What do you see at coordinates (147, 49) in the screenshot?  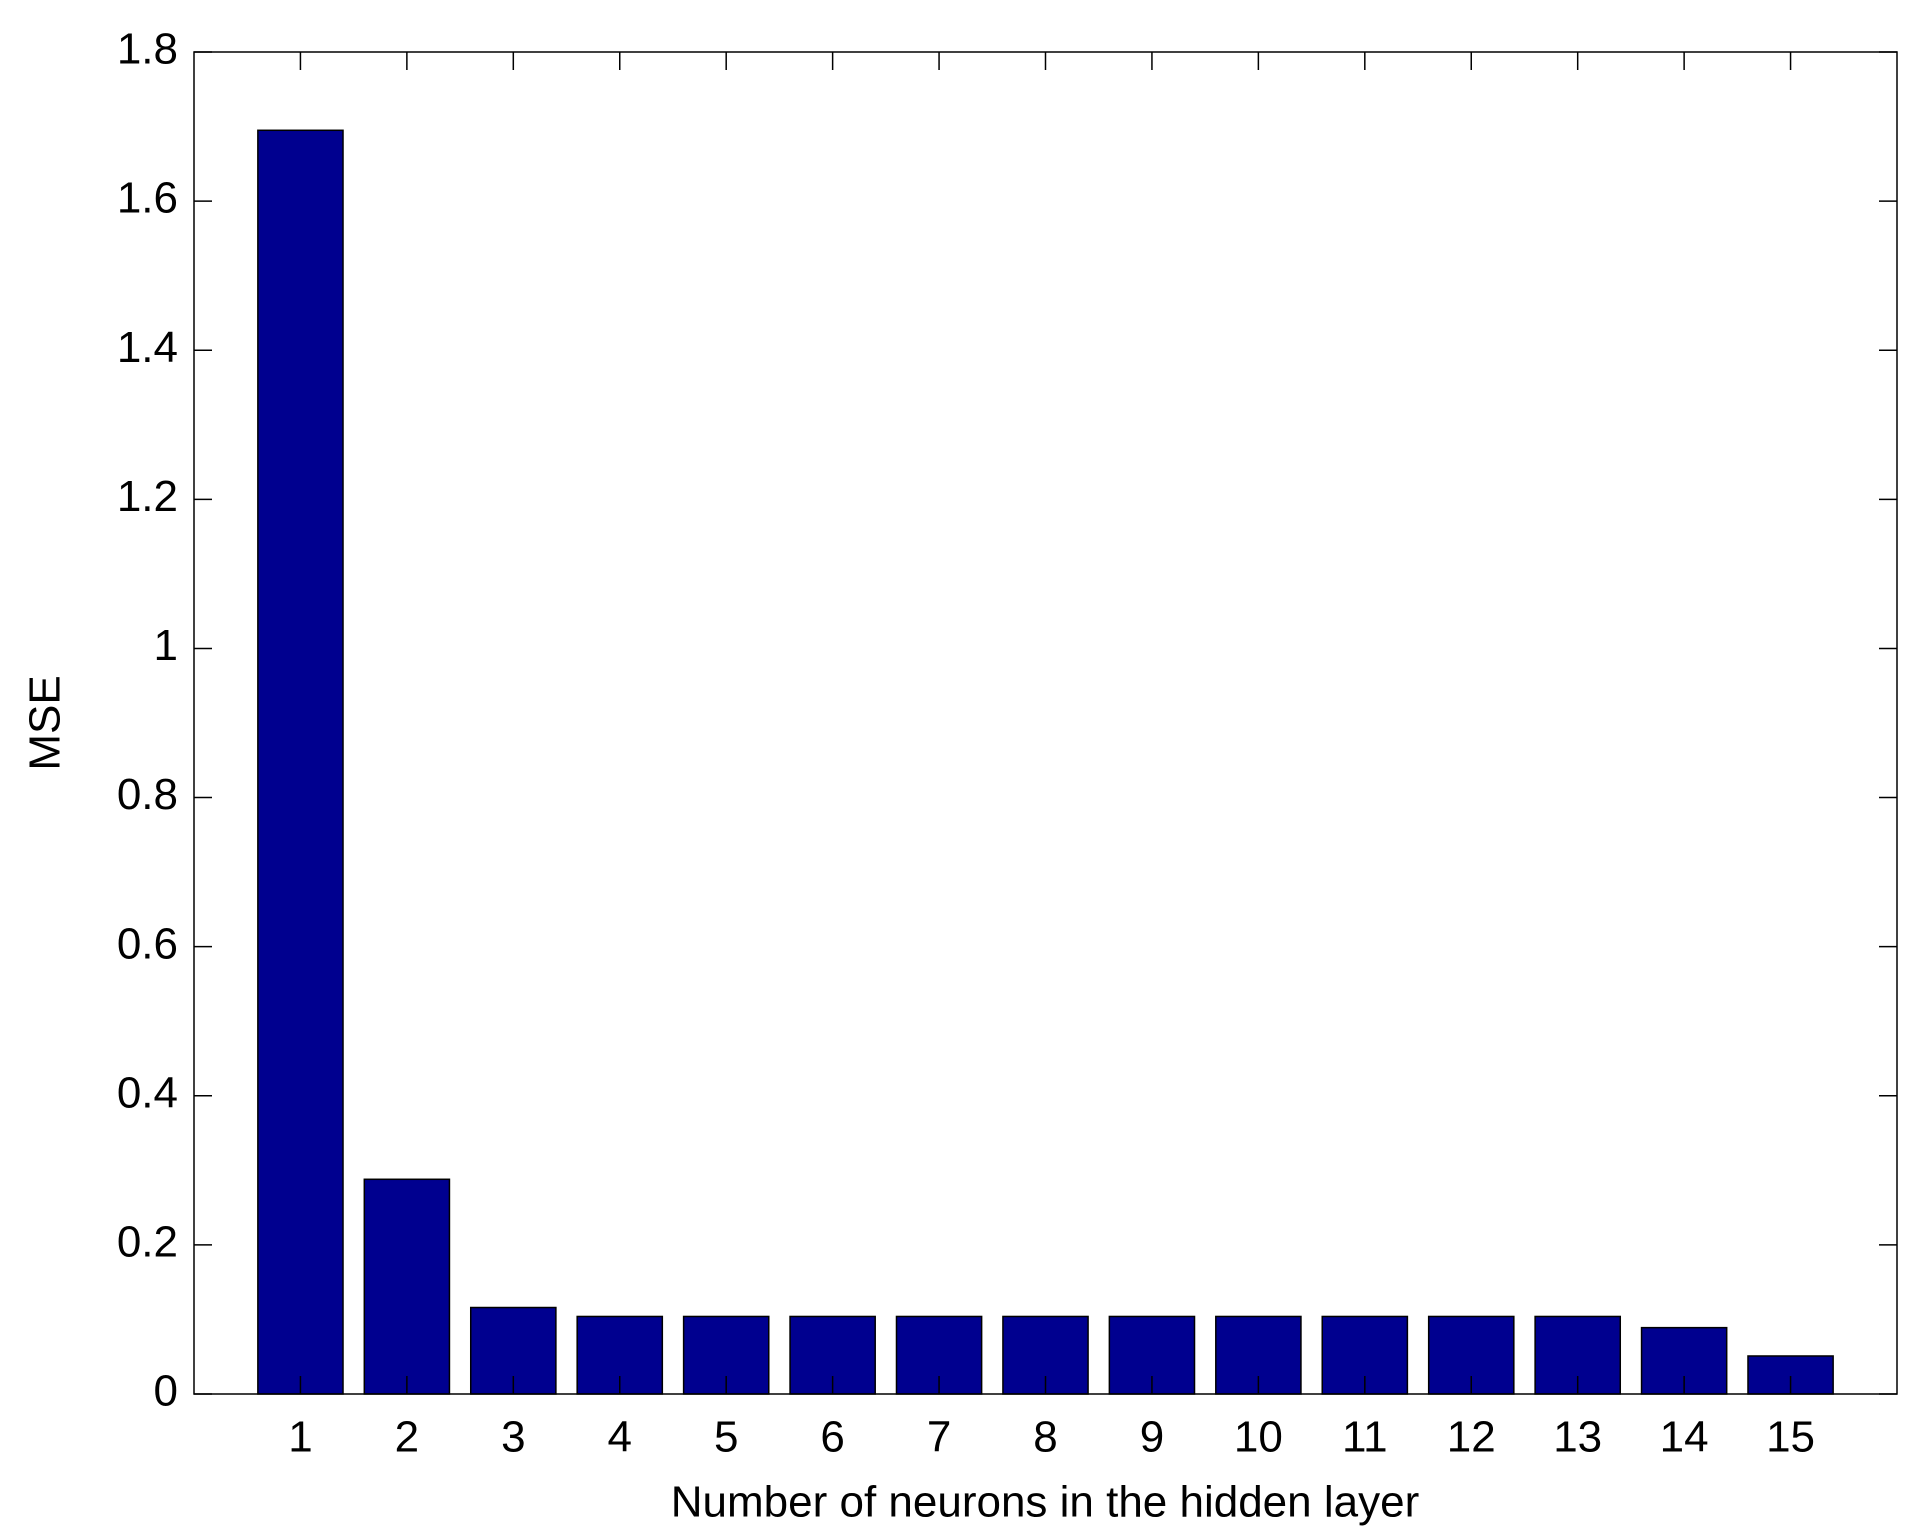 I see `y-tick-label: 1.8` at bounding box center [147, 49].